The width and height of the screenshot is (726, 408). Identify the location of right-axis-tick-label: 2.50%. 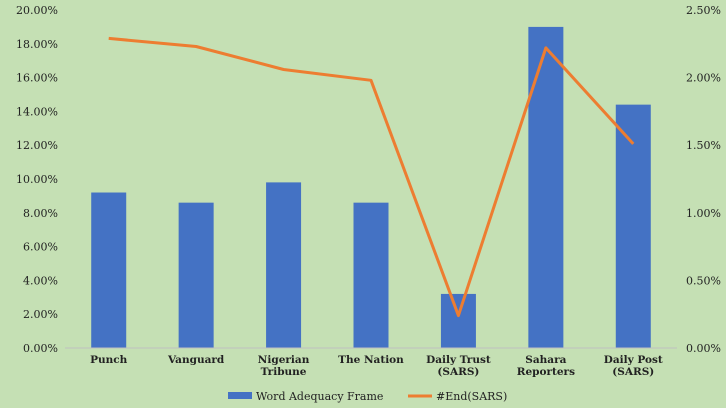
(703, 10).